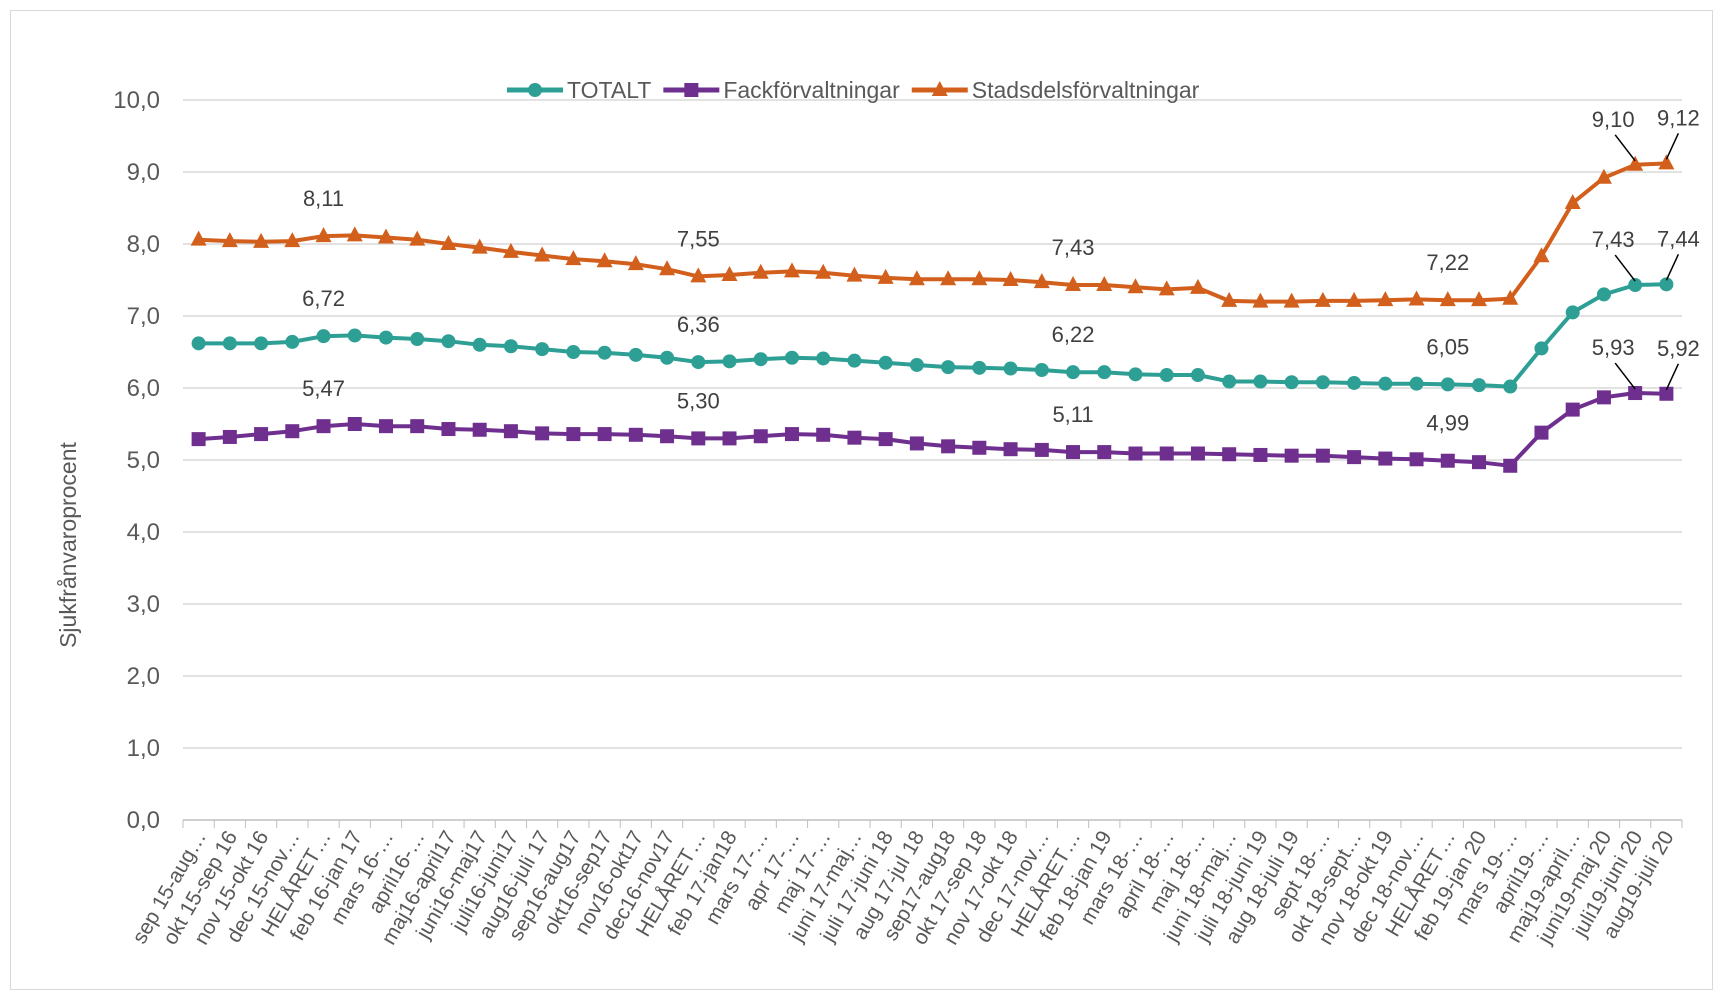 Image resolution: width=1723 pixels, height=996 pixels. Describe the element at coordinates (143, 388) in the screenshot. I see `y-tick-label: 6,0` at that location.